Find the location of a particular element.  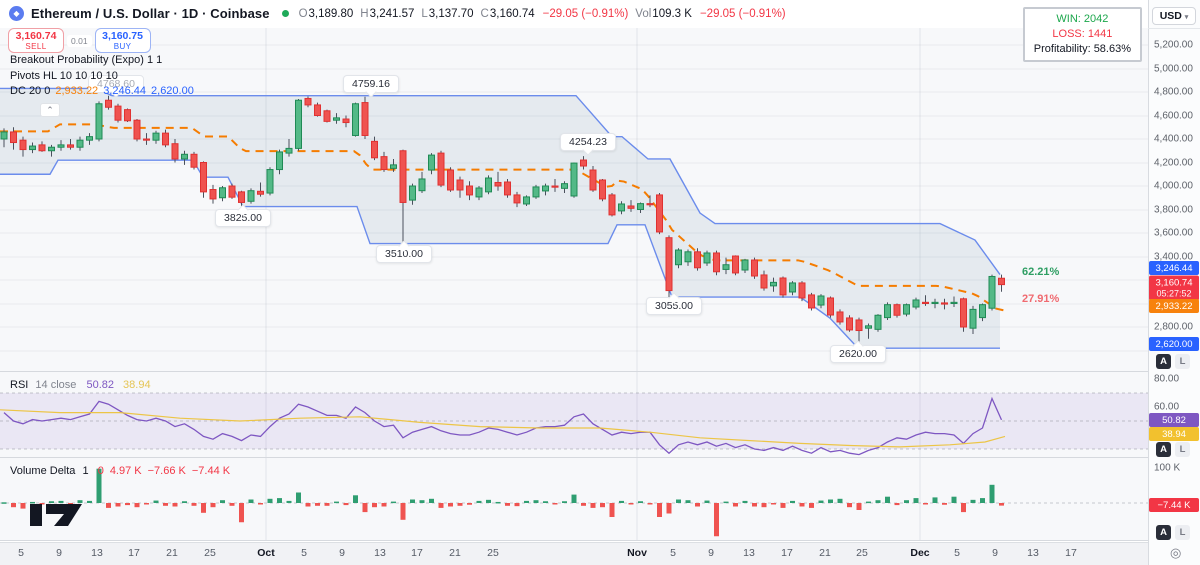

symbol-title: Ethereum / U.S. Dollar · 1D · Coinbase is located at coordinates (150, 13).